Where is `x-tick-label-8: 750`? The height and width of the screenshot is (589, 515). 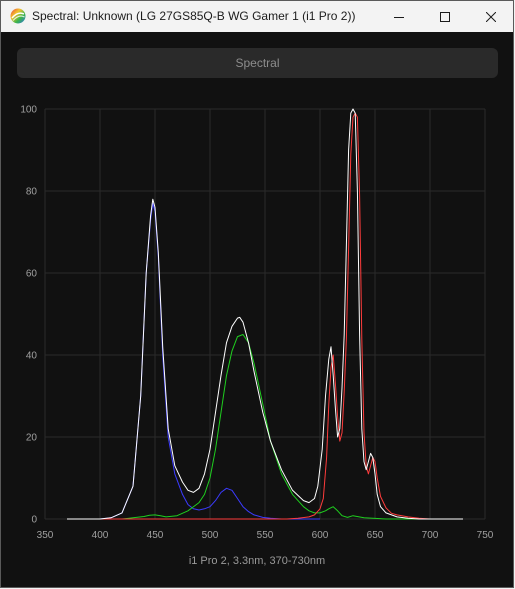 x-tick-label-8: 750 is located at coordinates (485, 535).